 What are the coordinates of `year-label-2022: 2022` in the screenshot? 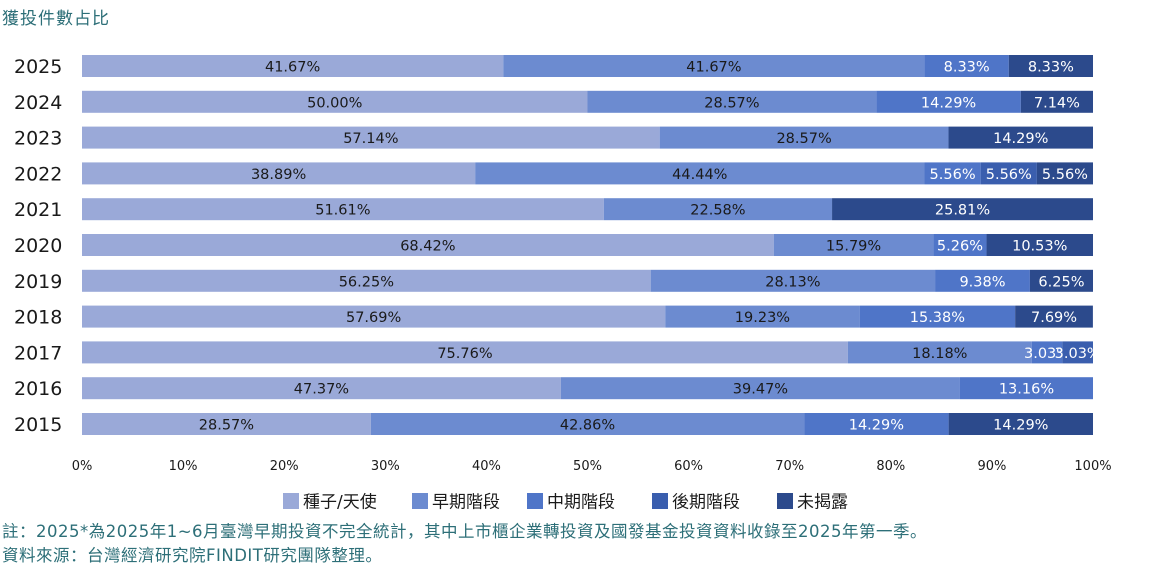 It's located at (38, 174).